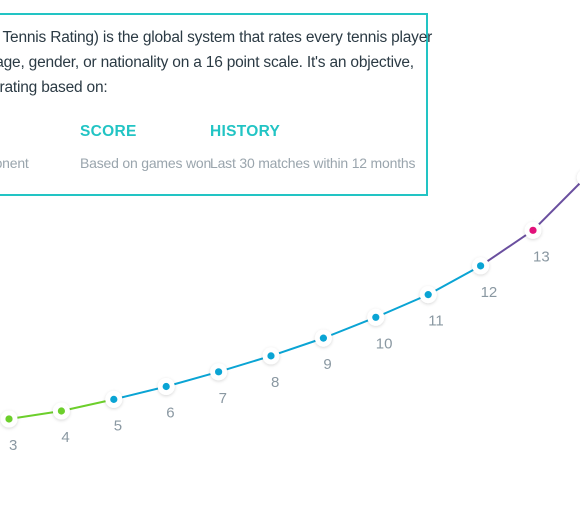 The width and height of the screenshot is (580, 512). What do you see at coordinates (13, 445) in the screenshot?
I see `rating-point-label: 3` at bounding box center [13, 445].